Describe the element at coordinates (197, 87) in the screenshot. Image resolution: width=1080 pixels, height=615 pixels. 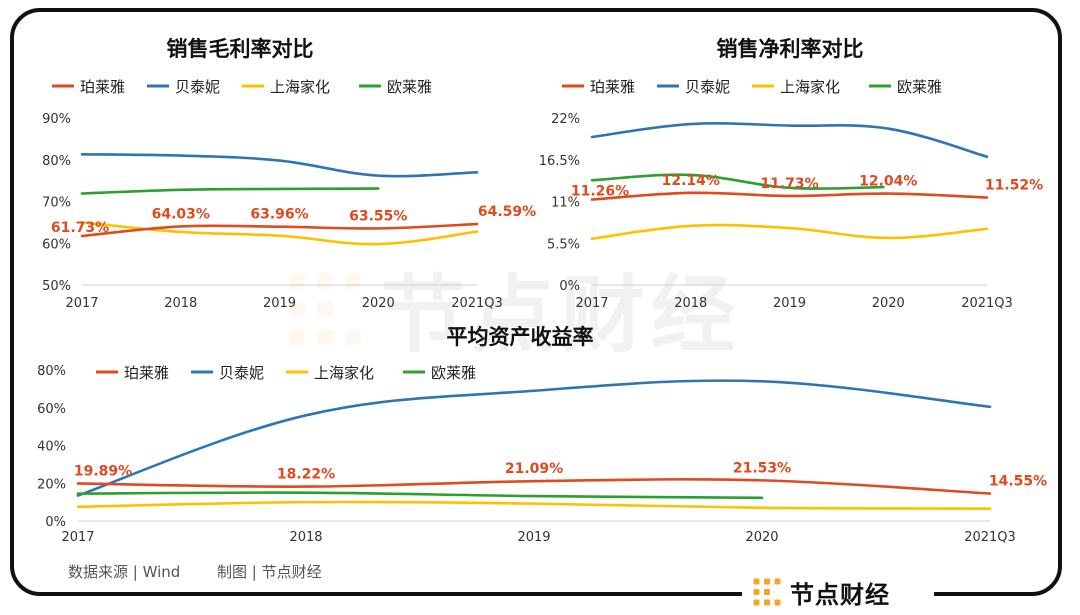
I see `gross-legend-label: 贝泰妮` at that location.